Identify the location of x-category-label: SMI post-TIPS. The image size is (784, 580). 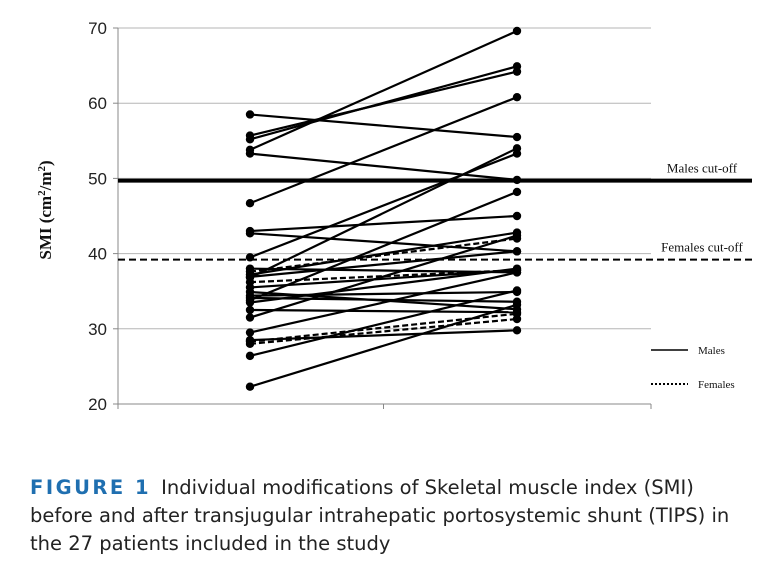
(517, 418).